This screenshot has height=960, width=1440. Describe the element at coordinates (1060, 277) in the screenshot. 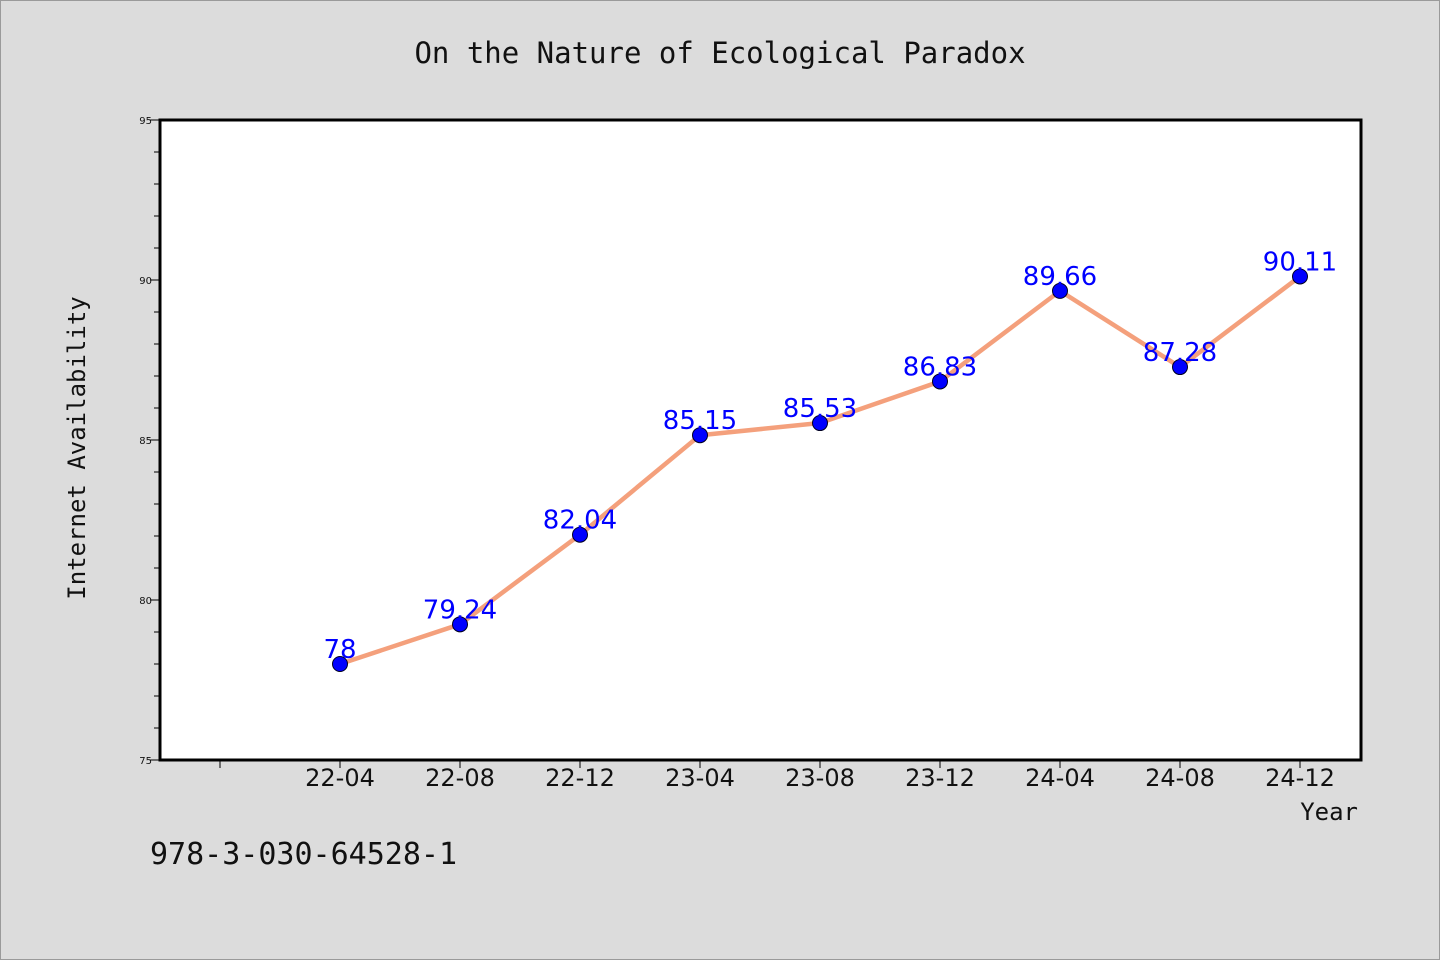

I see `data-label: 89.66` at that location.